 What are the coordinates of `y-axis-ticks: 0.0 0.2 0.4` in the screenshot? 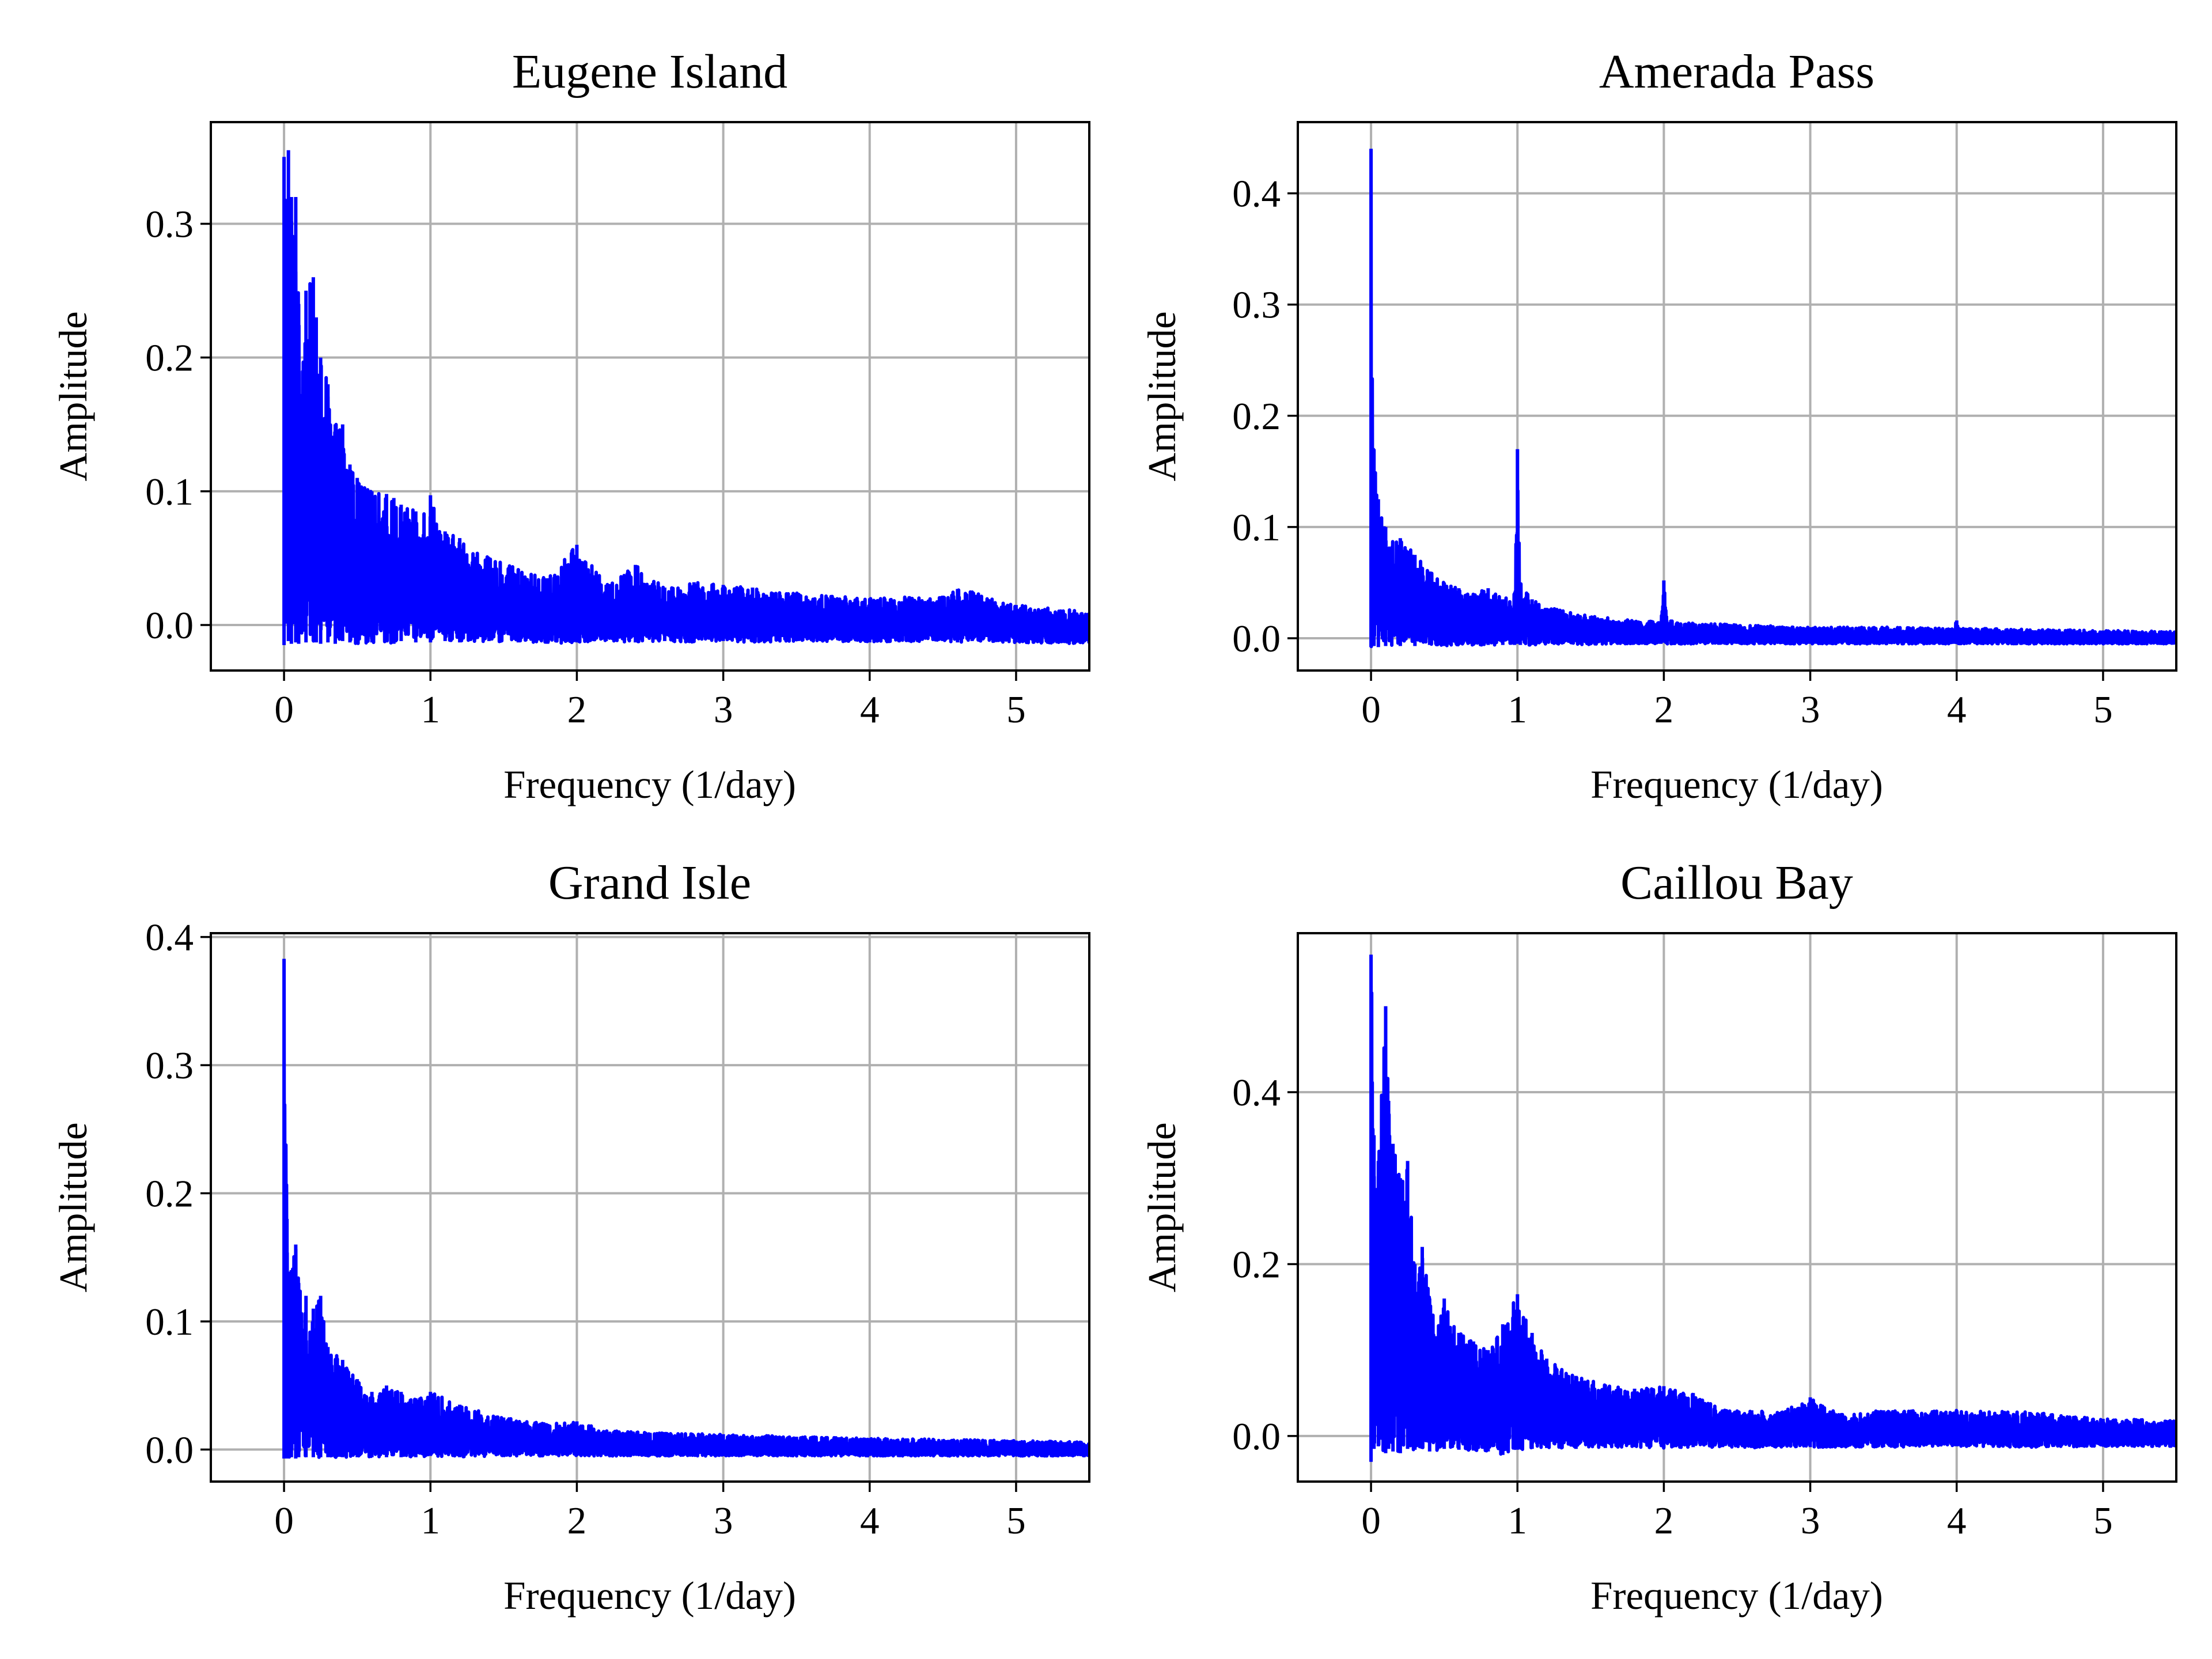 It's located at (1265, 1264).